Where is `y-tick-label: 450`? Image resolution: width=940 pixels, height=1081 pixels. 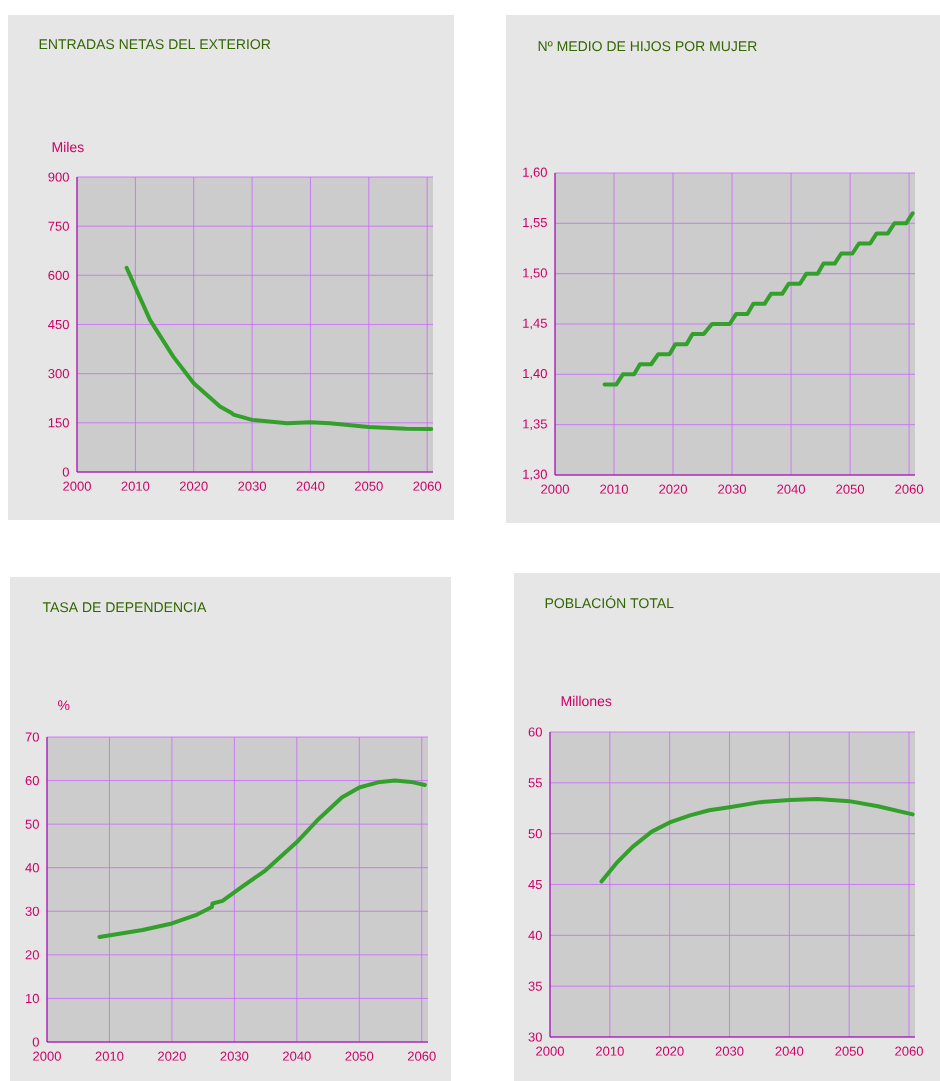 y-tick-label: 450 is located at coordinates (58, 324).